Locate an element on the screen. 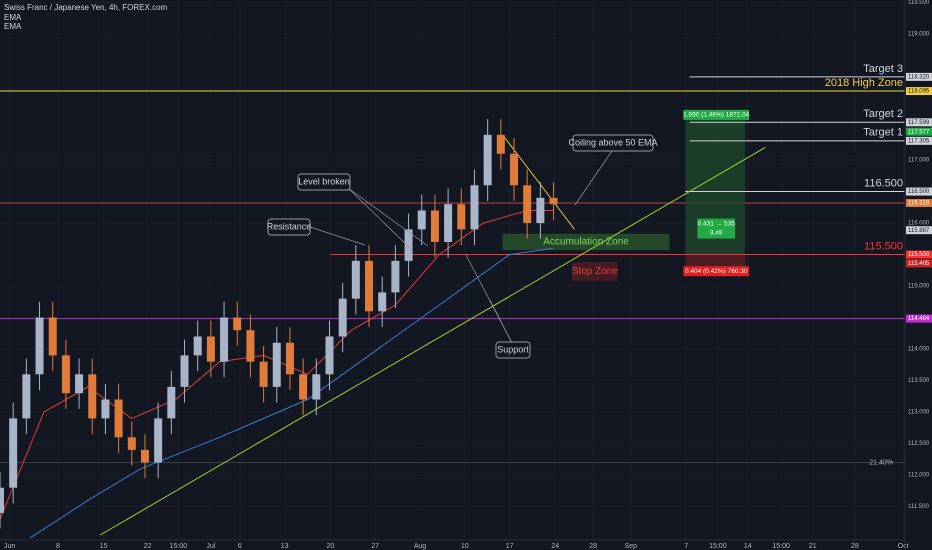 Image resolution: width=932 pixels, height=550 pixels. level-label: Target 2 is located at coordinates (883, 114).